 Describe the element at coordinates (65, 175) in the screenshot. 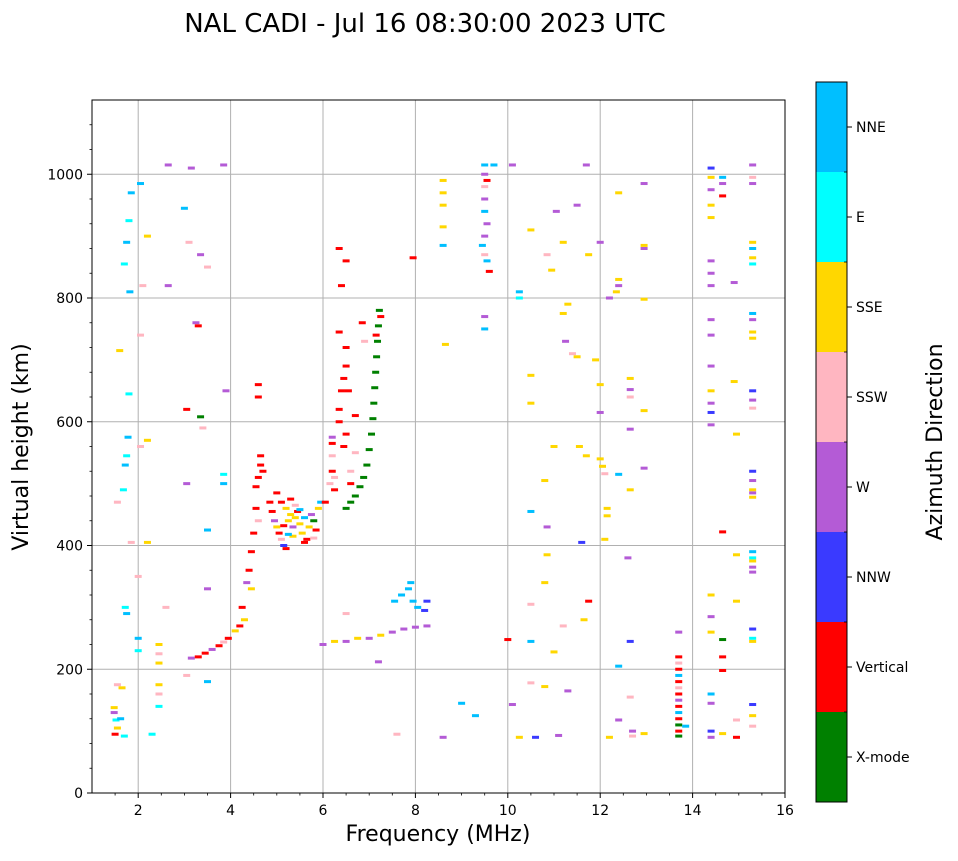

I see `y-tick-label: 1000` at that location.